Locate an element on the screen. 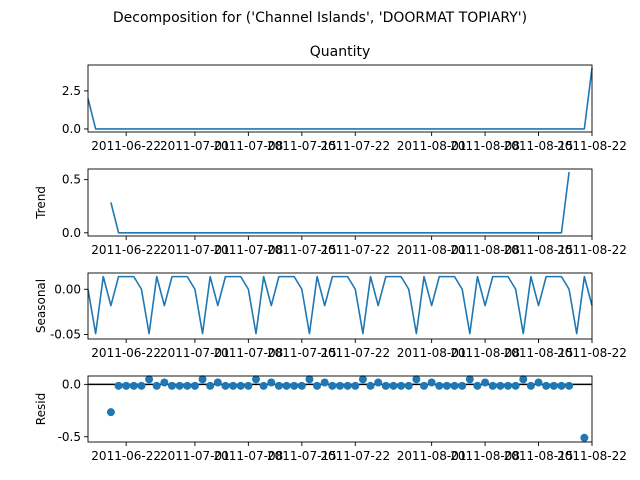  y-tick-label: -0.05 is located at coordinates (65, 334).